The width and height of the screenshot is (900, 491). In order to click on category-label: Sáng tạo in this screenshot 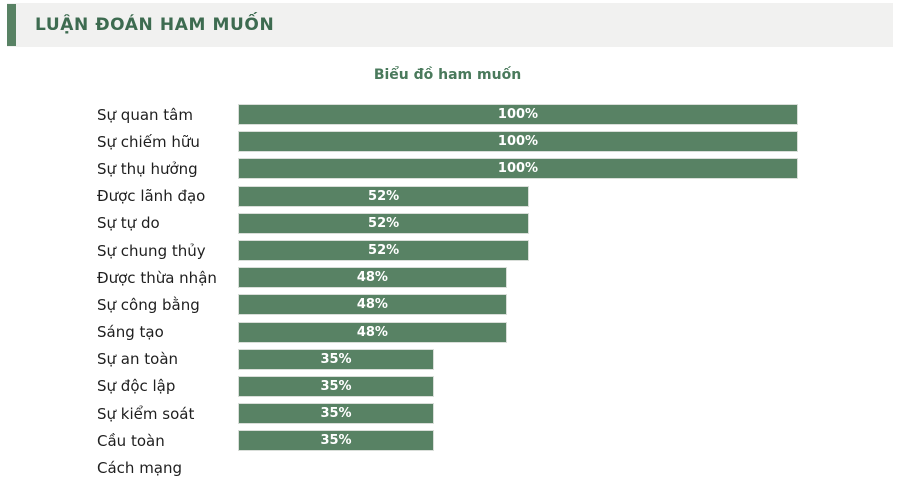, I will do `click(130, 332)`.